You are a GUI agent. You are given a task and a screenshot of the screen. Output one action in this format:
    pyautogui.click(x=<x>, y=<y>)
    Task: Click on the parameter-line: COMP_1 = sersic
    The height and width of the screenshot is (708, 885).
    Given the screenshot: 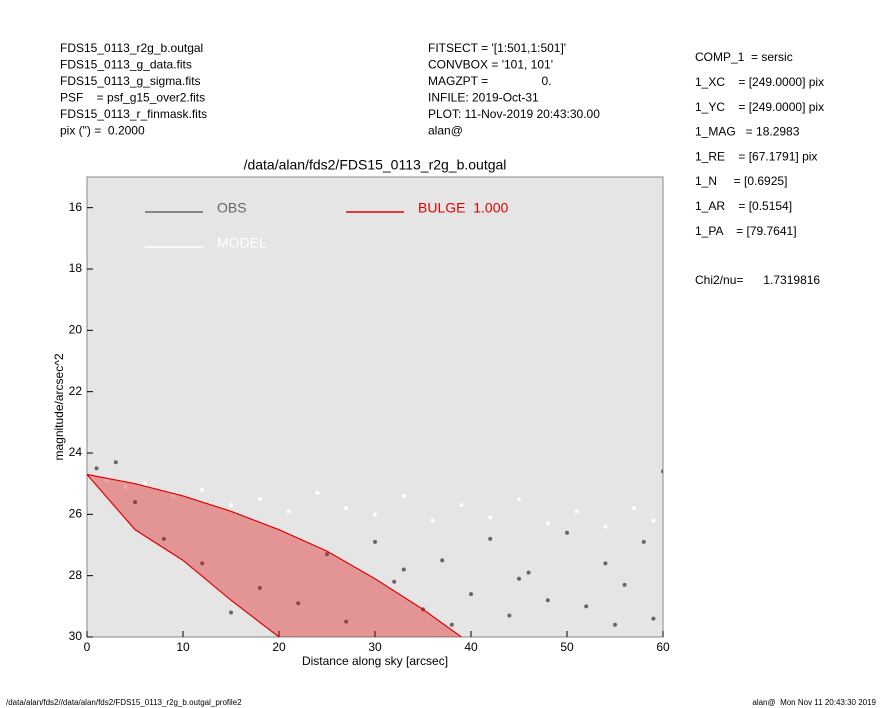 What is the action you would take?
    pyautogui.click(x=744, y=57)
    